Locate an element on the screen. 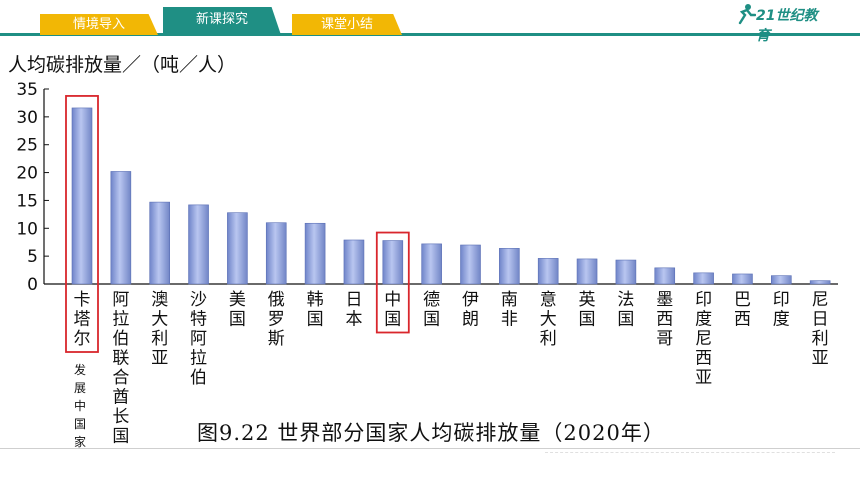  tab-new-lesson: 新课探究 is located at coordinates (222, 21).